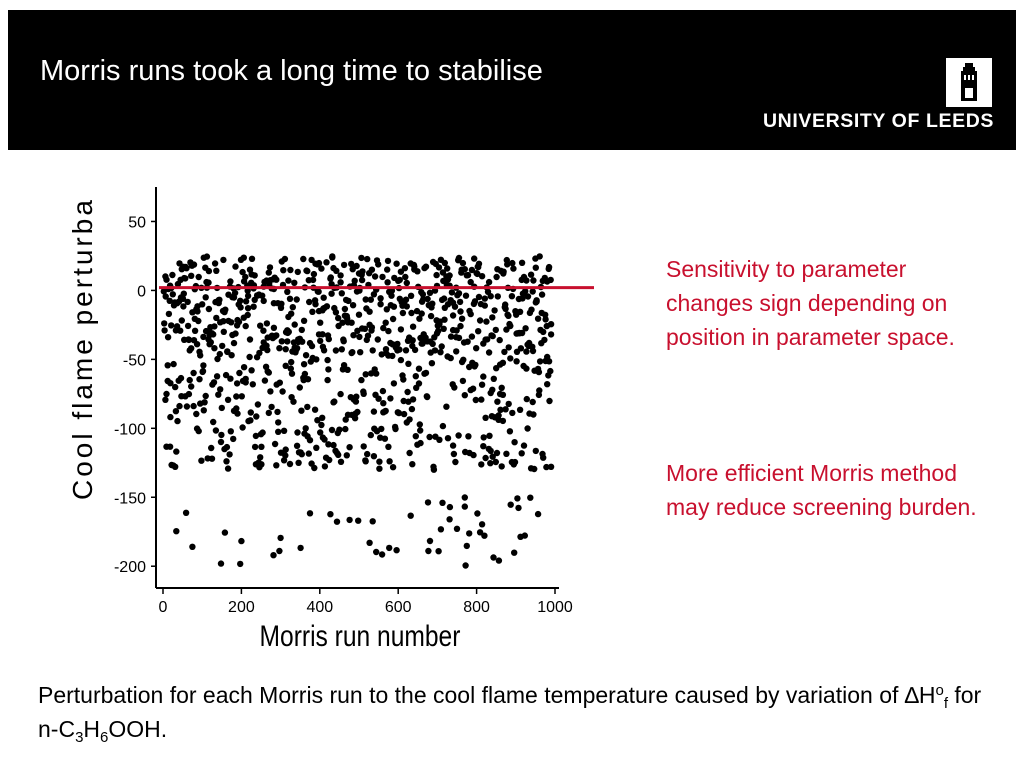 The height and width of the screenshot is (768, 1024). I want to click on caption-sub-f: f, so click(945, 703).